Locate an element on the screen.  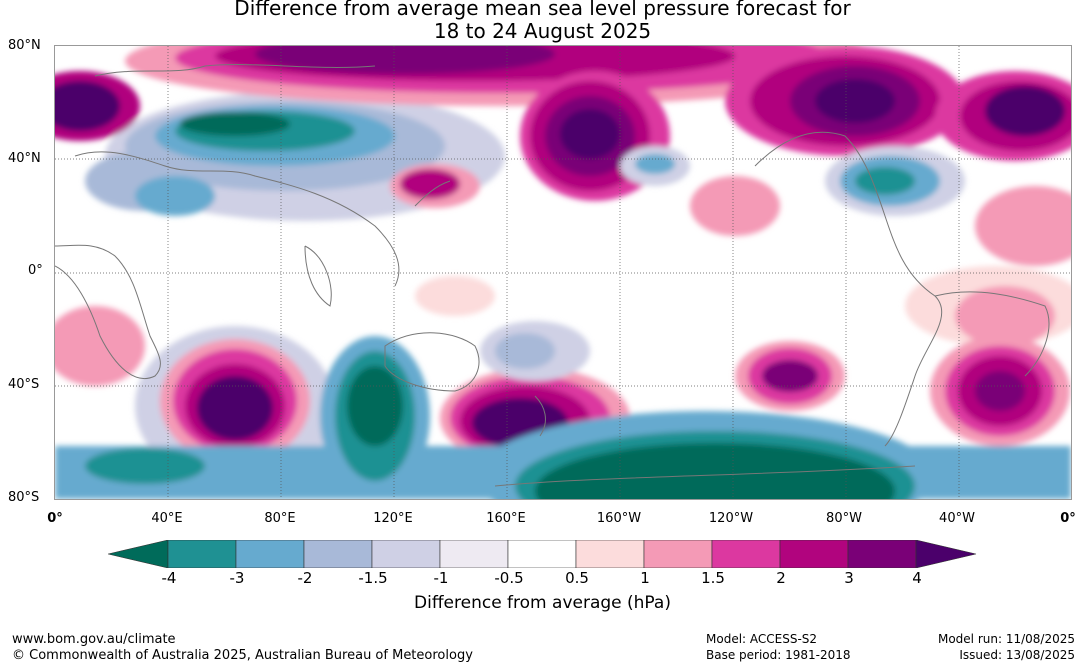
title-line-2: 18 to 24 August 2025 is located at coordinates (542, 31).